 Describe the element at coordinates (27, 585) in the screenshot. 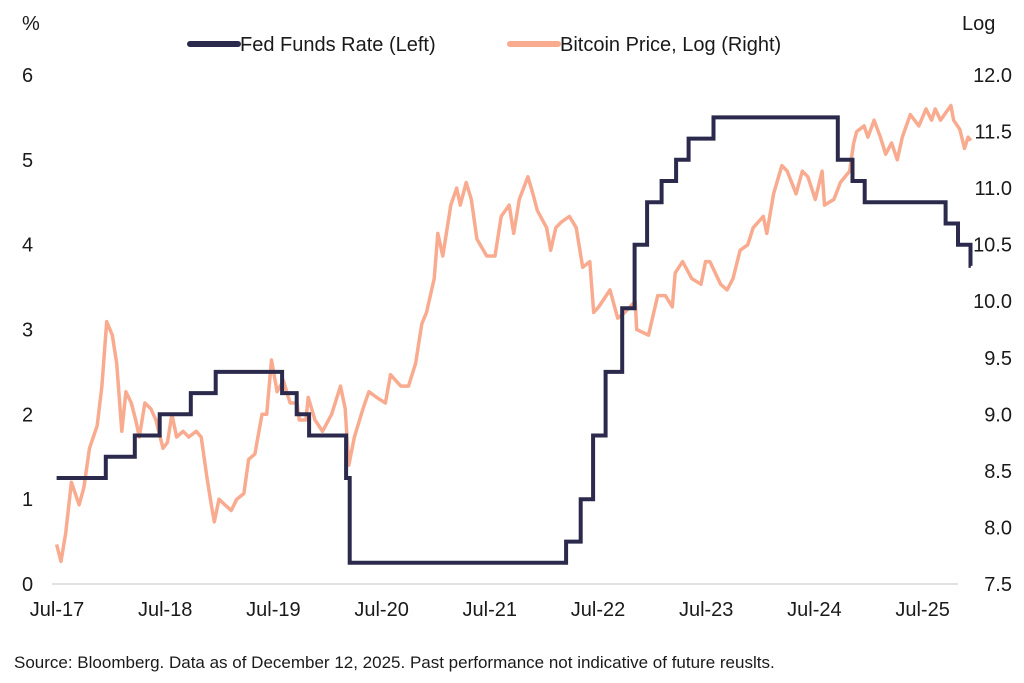

I see `left-tick-label: 0` at that location.